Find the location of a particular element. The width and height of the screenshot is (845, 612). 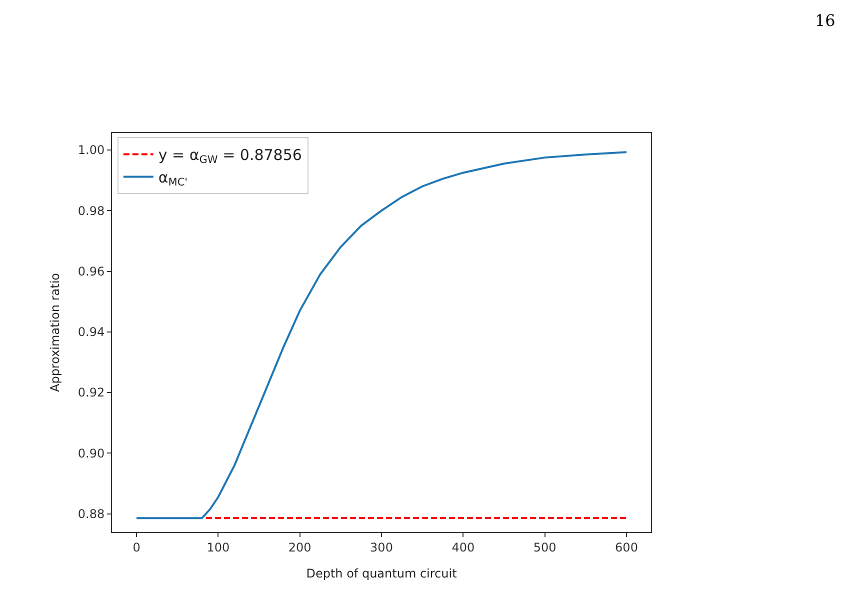

y-axis-title: Approximation ratio is located at coordinates (55, 332).